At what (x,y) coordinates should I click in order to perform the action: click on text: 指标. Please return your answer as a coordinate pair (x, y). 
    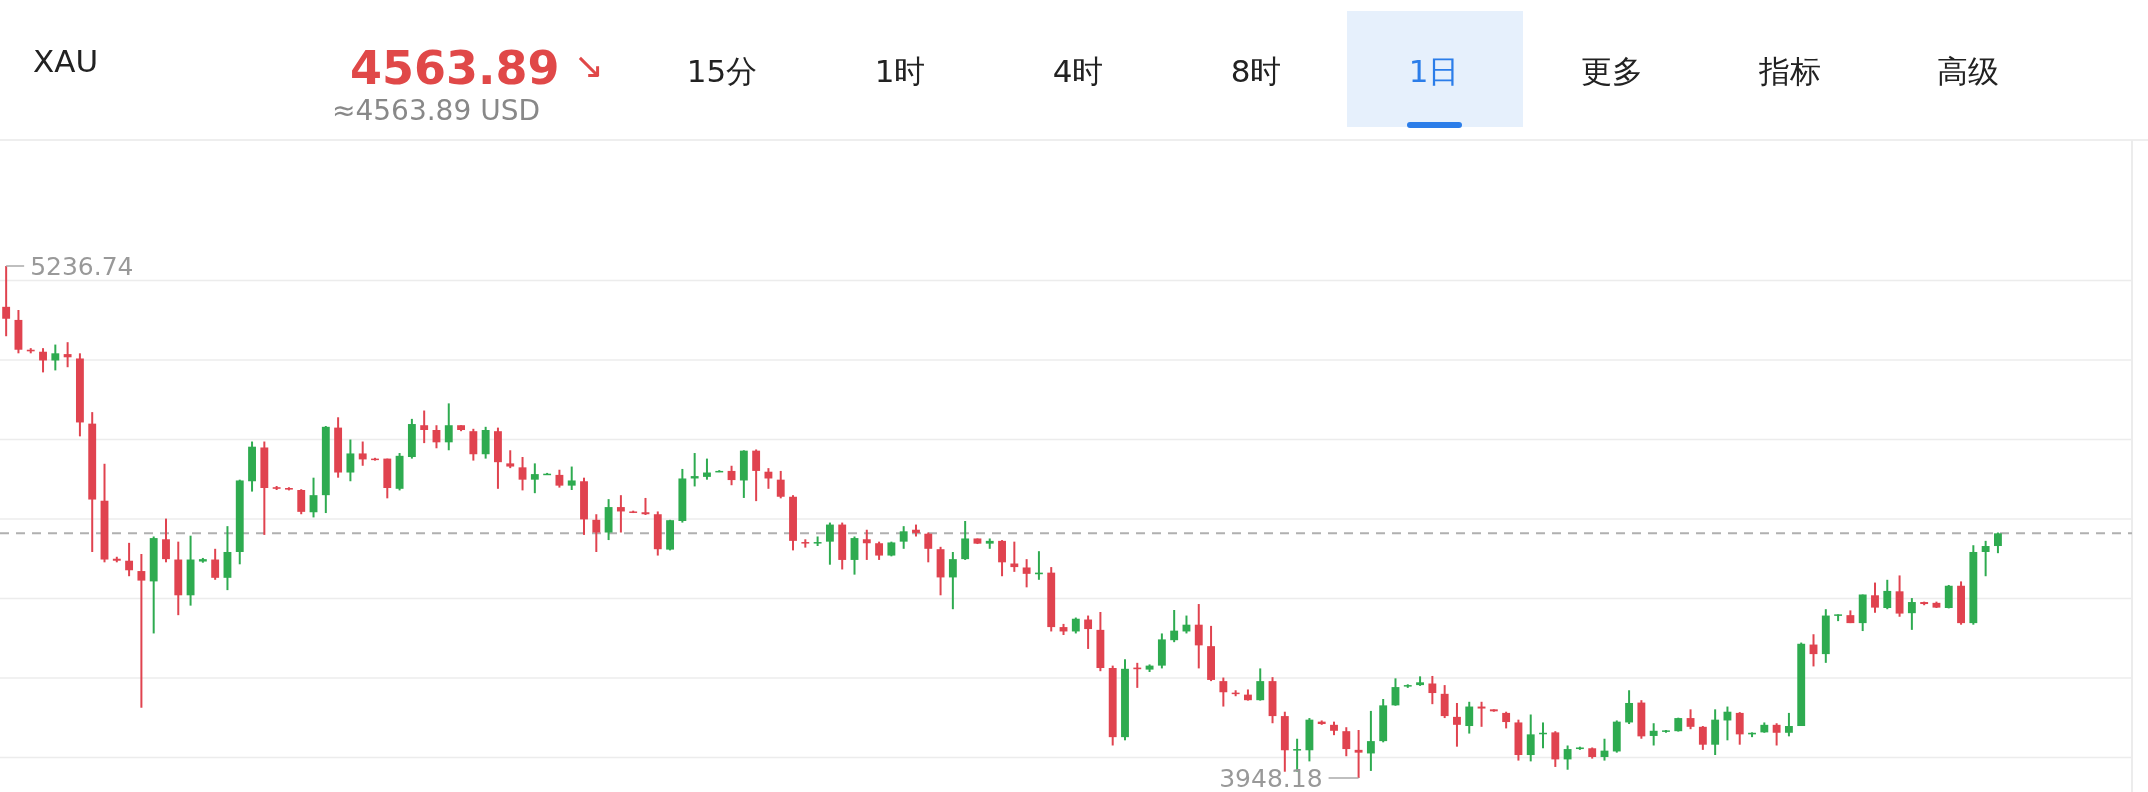
    Looking at the image, I should click on (1789, 71).